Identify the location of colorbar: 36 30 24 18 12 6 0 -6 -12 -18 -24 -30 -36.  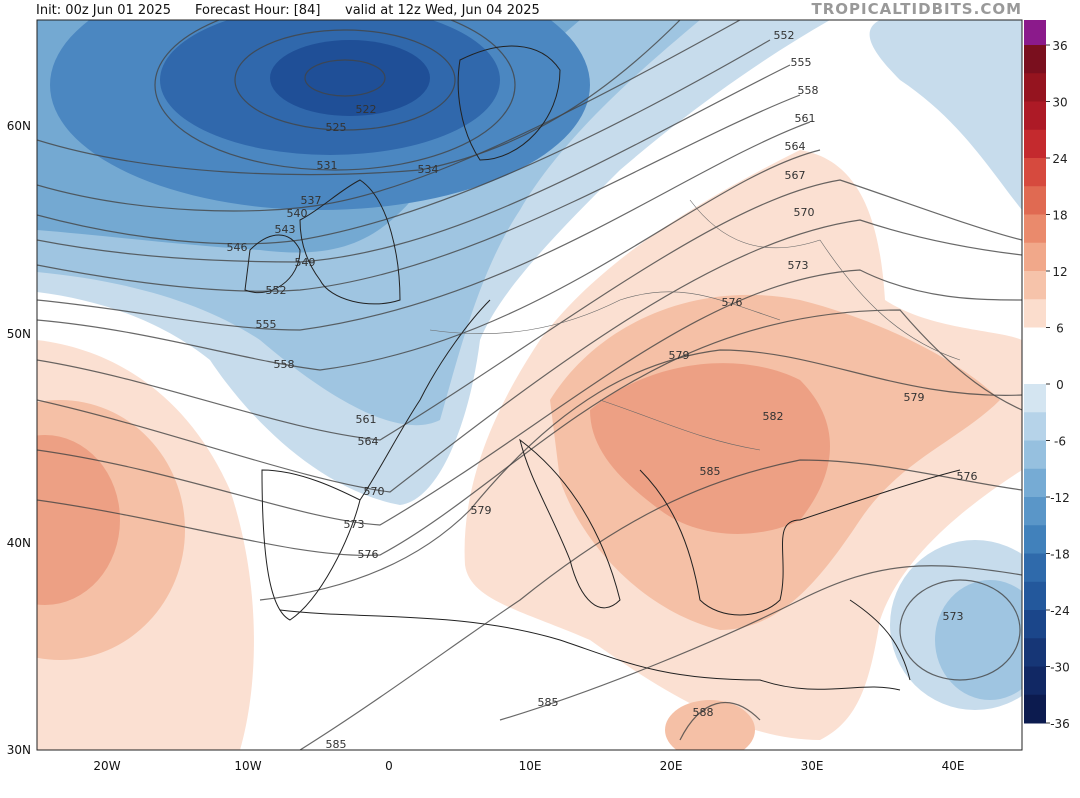
(1047, 375).